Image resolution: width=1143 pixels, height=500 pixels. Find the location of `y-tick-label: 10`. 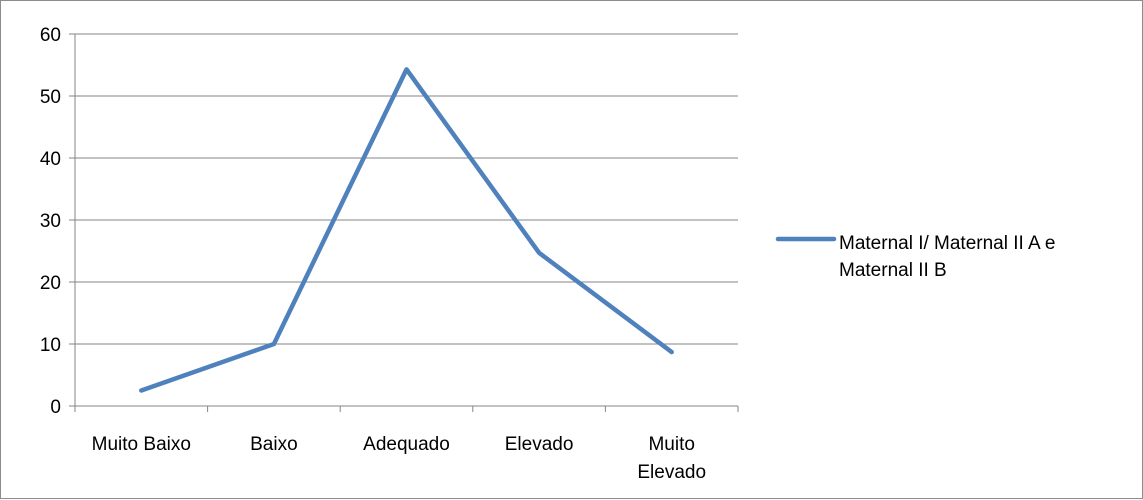

y-tick-label: 10 is located at coordinates (50, 345).